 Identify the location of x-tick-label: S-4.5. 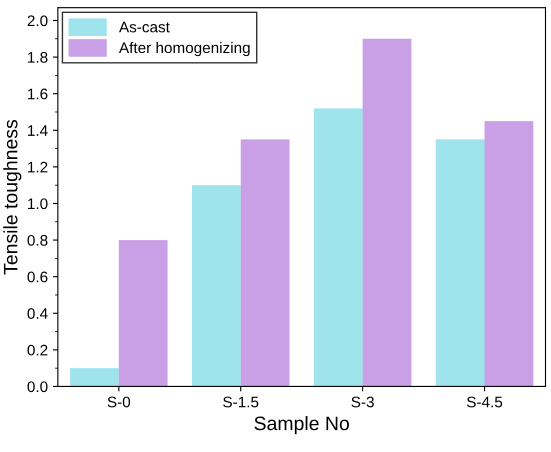
(484, 402).